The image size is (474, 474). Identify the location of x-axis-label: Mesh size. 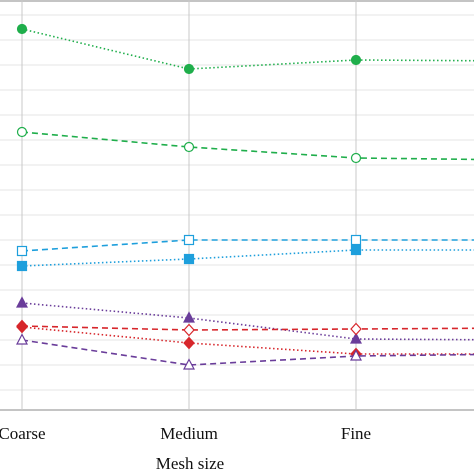
(190, 463).